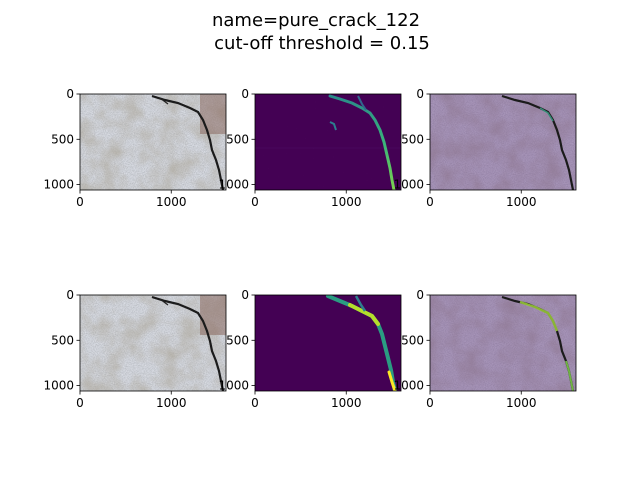  I want to click on heatmap-noise, so click(328, 142).